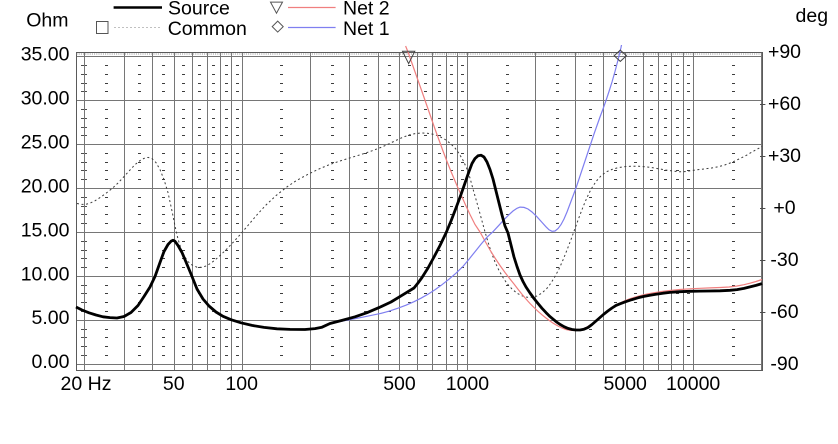 This screenshot has height=444, width=838. What do you see at coordinates (784, 364) in the screenshot?
I see `svg-text: -90` at bounding box center [784, 364].